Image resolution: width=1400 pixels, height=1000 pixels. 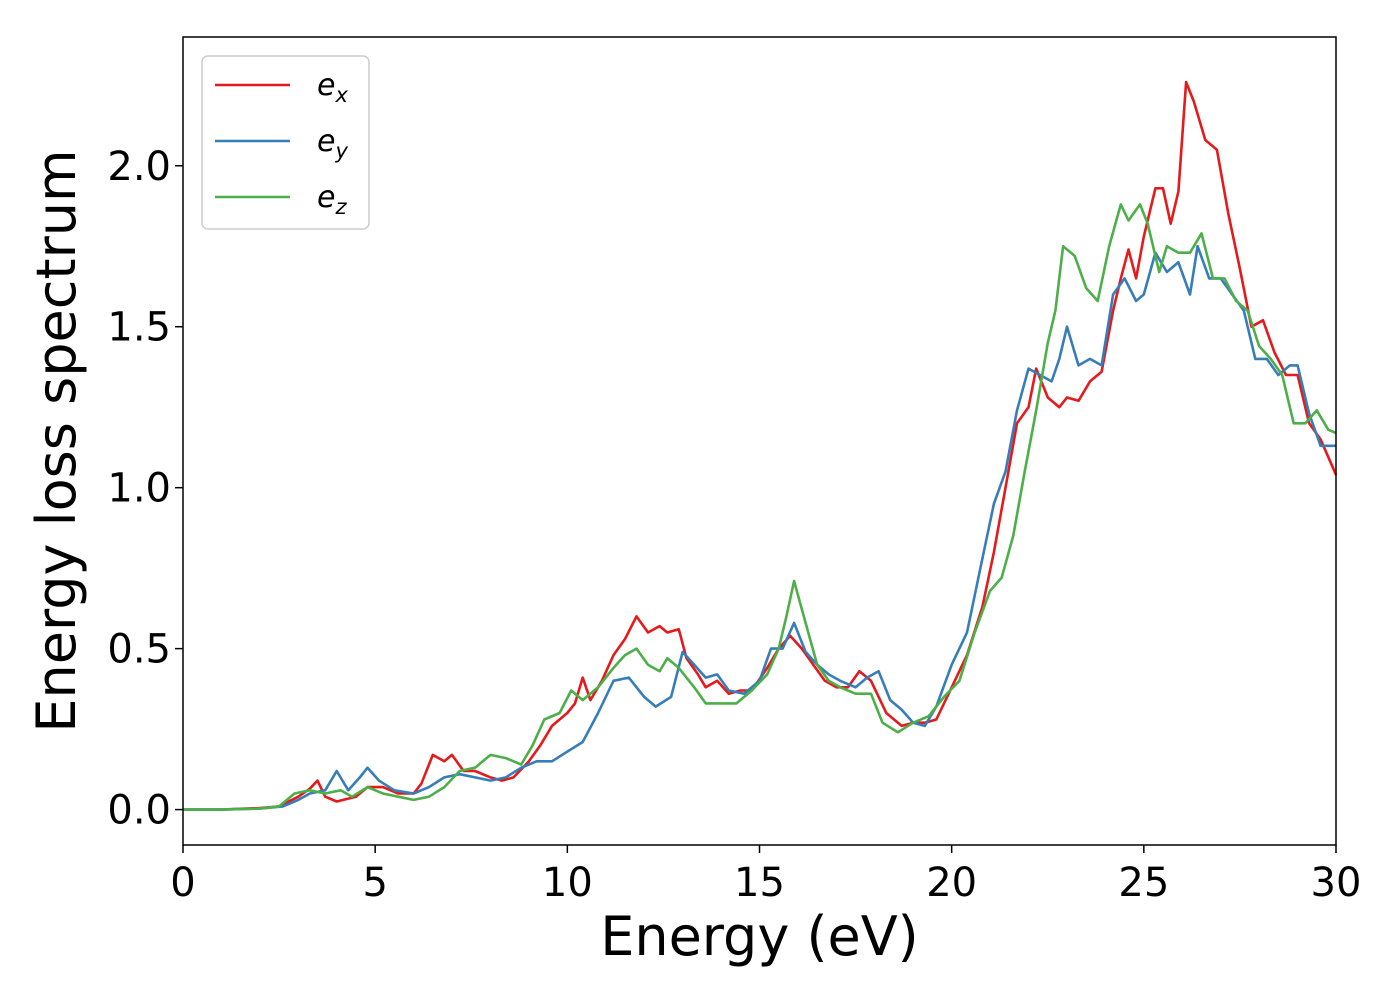 I want to click on y-tick-label: 0.0, so click(x=139, y=811).